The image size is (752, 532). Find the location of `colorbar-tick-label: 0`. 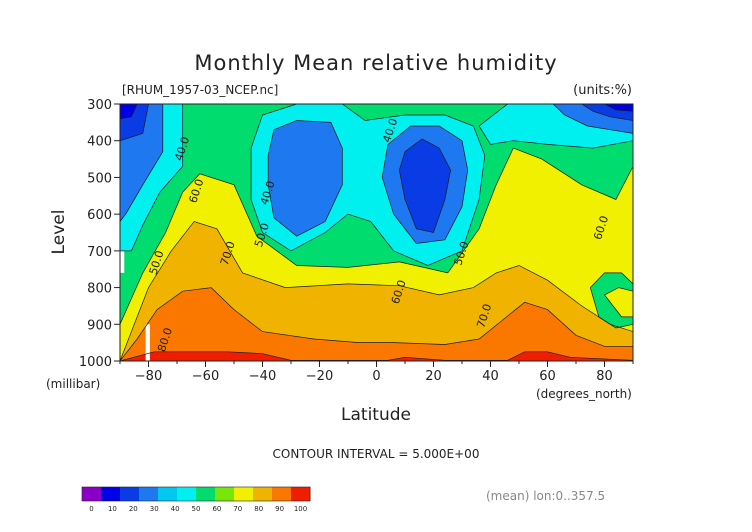

colorbar-tick-label: 0 is located at coordinates (91, 509).